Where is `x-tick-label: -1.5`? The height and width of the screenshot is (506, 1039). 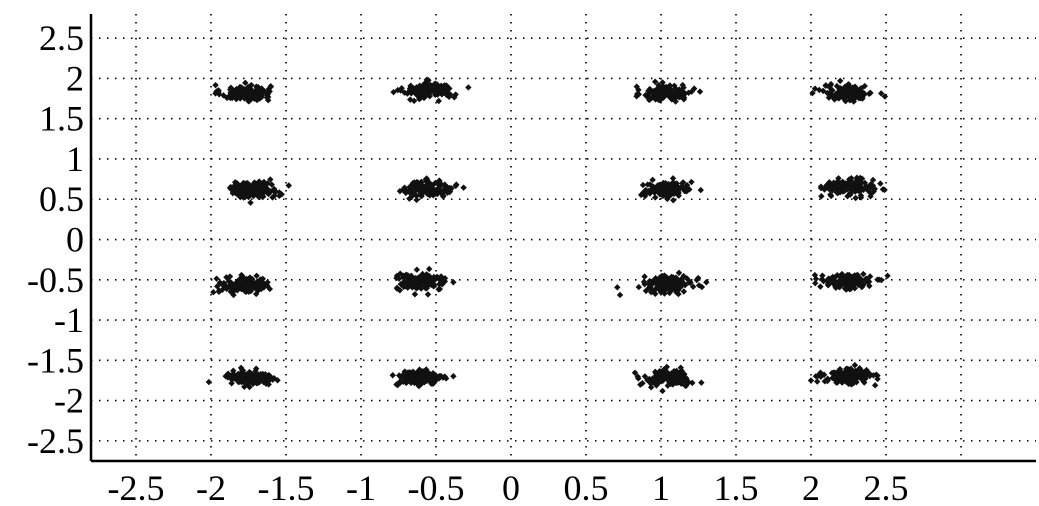
x-tick-label: -1.5 is located at coordinates (286, 487).